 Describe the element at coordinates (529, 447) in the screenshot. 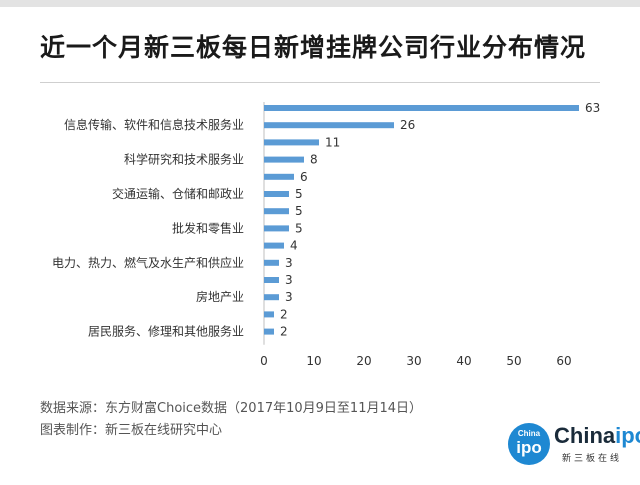

I see `logo-badge-main-text: ipo` at that location.